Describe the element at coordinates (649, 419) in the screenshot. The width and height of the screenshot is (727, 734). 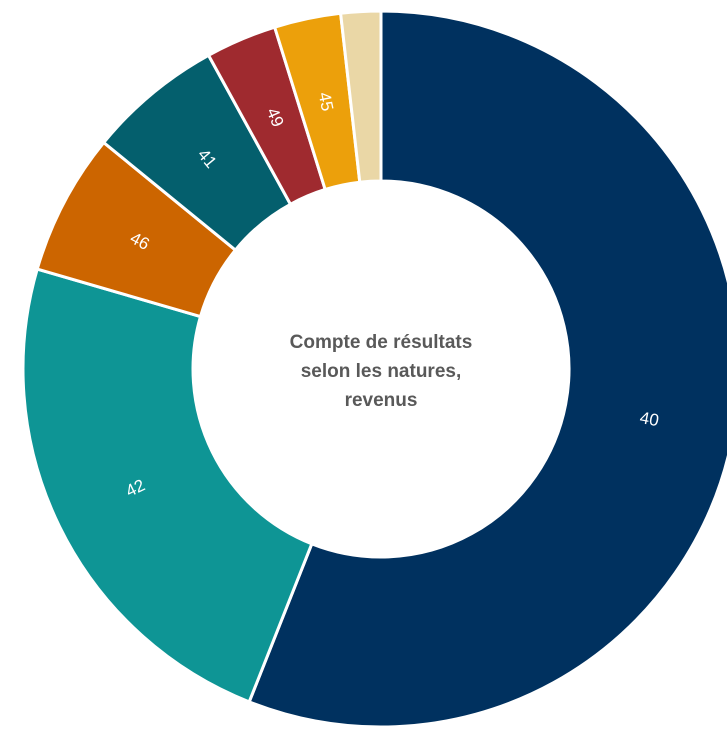
I see `segment-label: 40` at that location.